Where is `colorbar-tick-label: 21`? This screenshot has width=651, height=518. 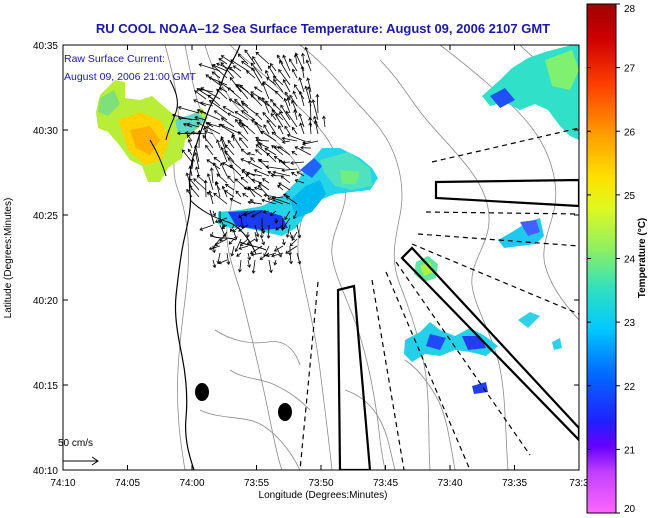
colorbar-tick-label: 21 is located at coordinates (630, 450).